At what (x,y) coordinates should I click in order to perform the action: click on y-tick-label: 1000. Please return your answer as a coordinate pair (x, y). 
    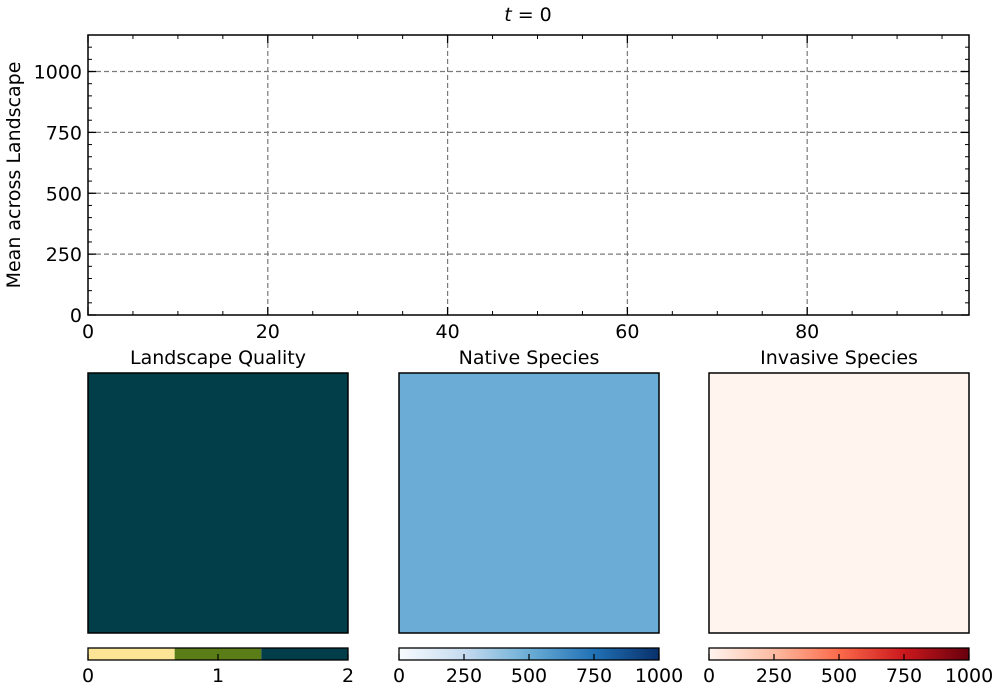
    Looking at the image, I should click on (58, 73).